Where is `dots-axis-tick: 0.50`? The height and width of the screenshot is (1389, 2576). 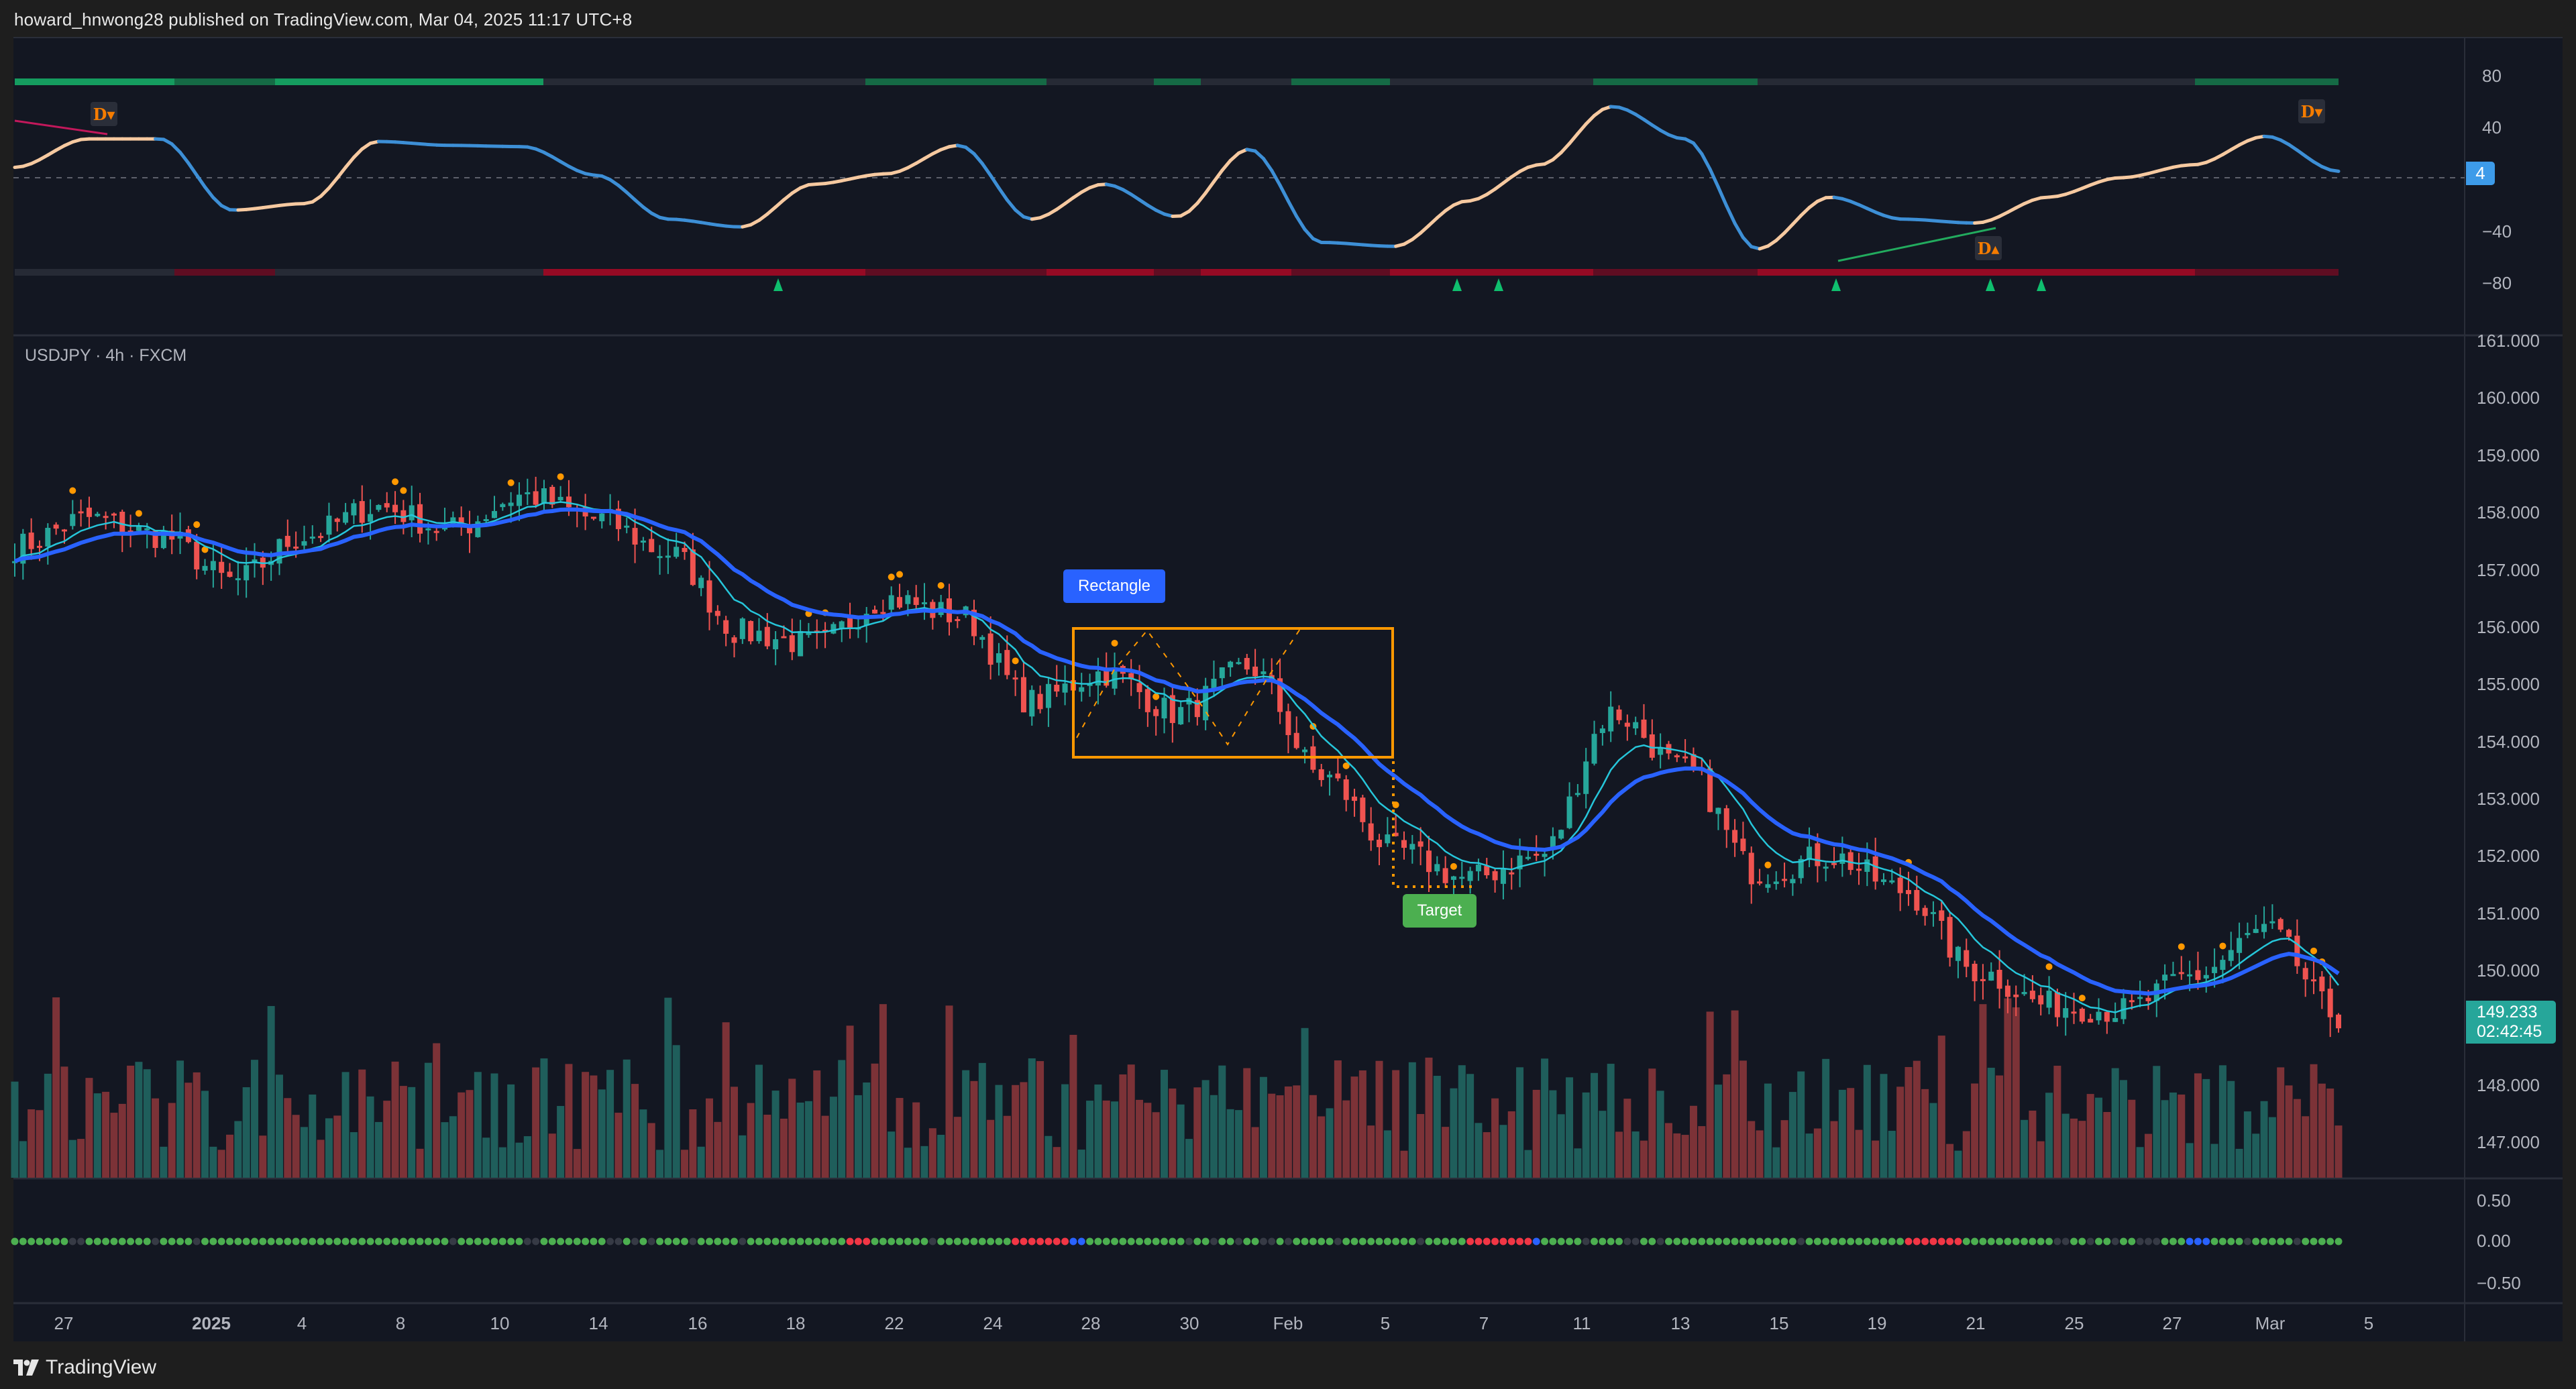 dots-axis-tick: 0.50 is located at coordinates (2494, 1200).